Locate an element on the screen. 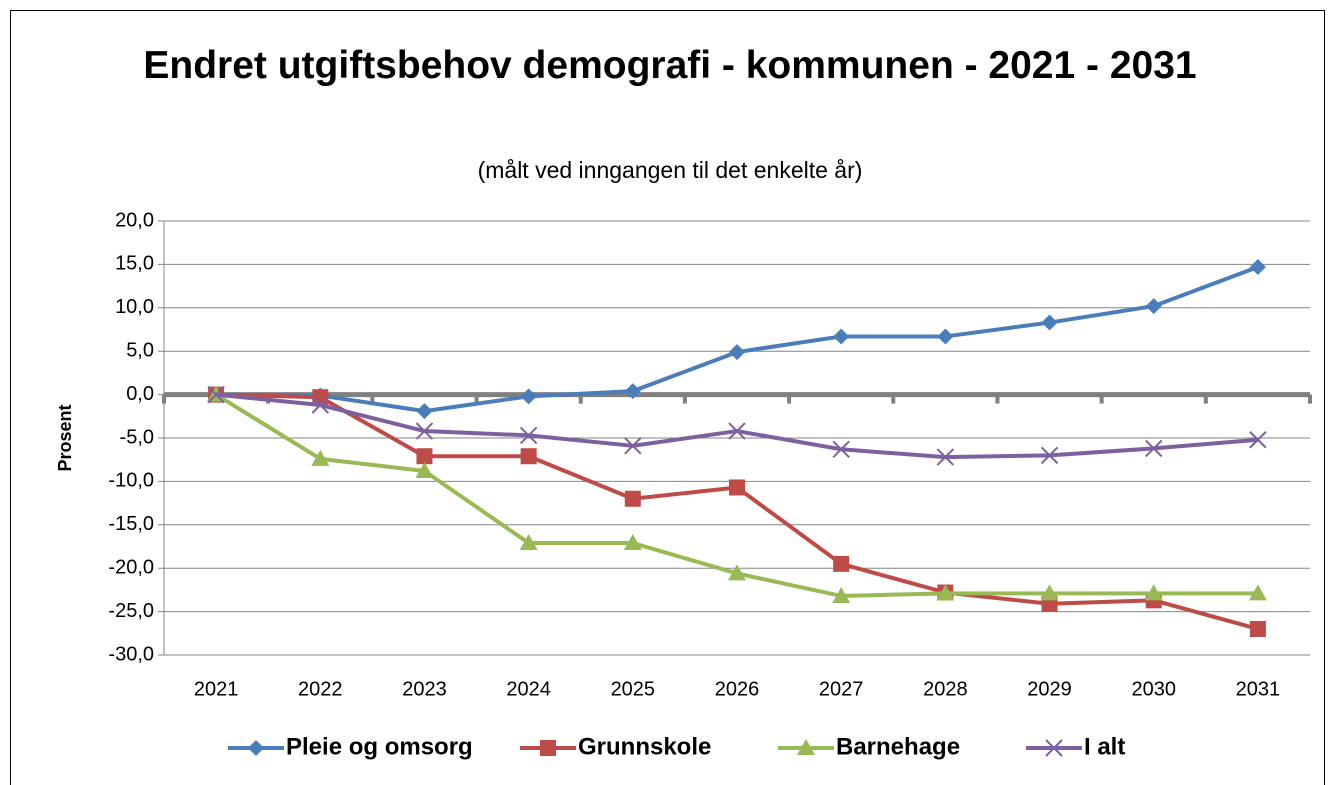  x-tick-label: 2031 is located at coordinates (1258, 689).